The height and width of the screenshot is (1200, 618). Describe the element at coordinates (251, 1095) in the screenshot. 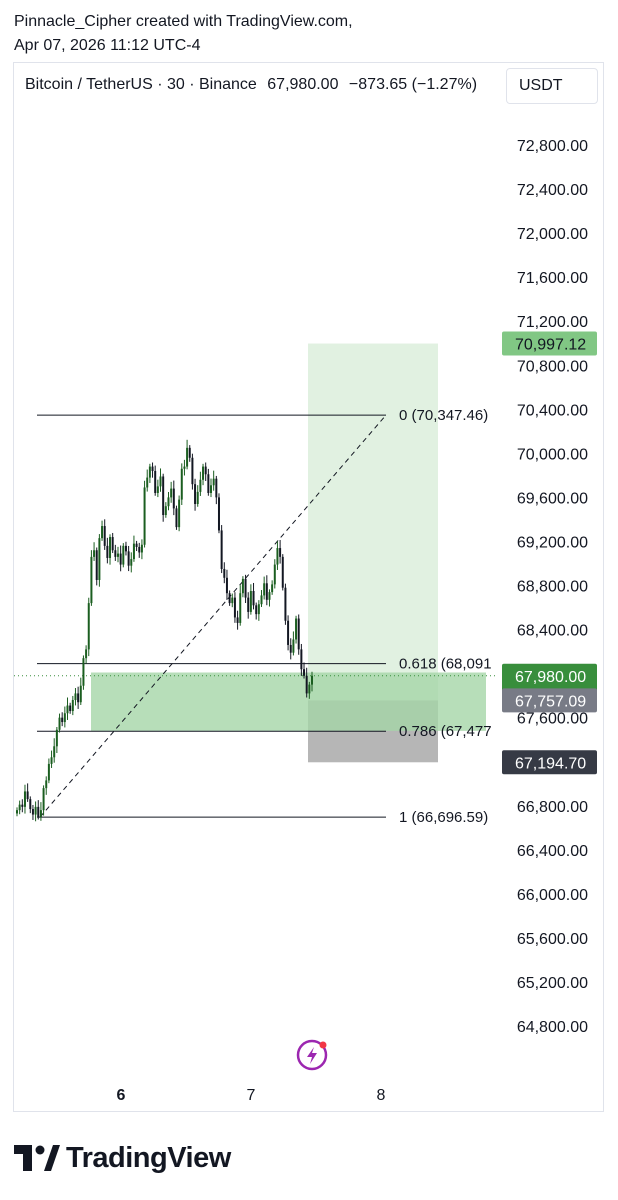

I see `time-axis: 6 7 8` at that location.